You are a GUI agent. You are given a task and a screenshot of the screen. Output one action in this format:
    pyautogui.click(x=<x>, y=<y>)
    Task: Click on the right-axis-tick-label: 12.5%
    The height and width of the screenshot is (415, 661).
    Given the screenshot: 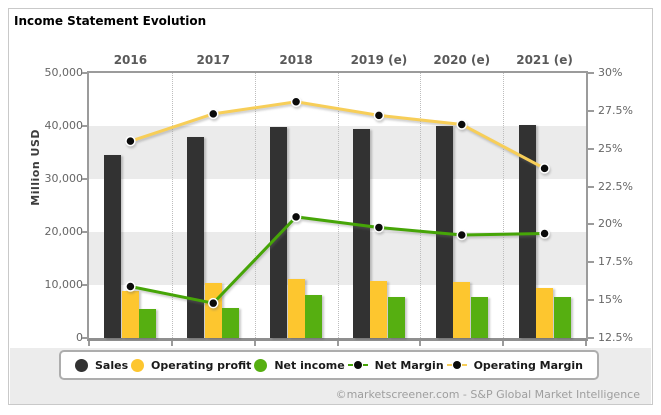 What is the action you would take?
    pyautogui.click(x=615, y=337)
    